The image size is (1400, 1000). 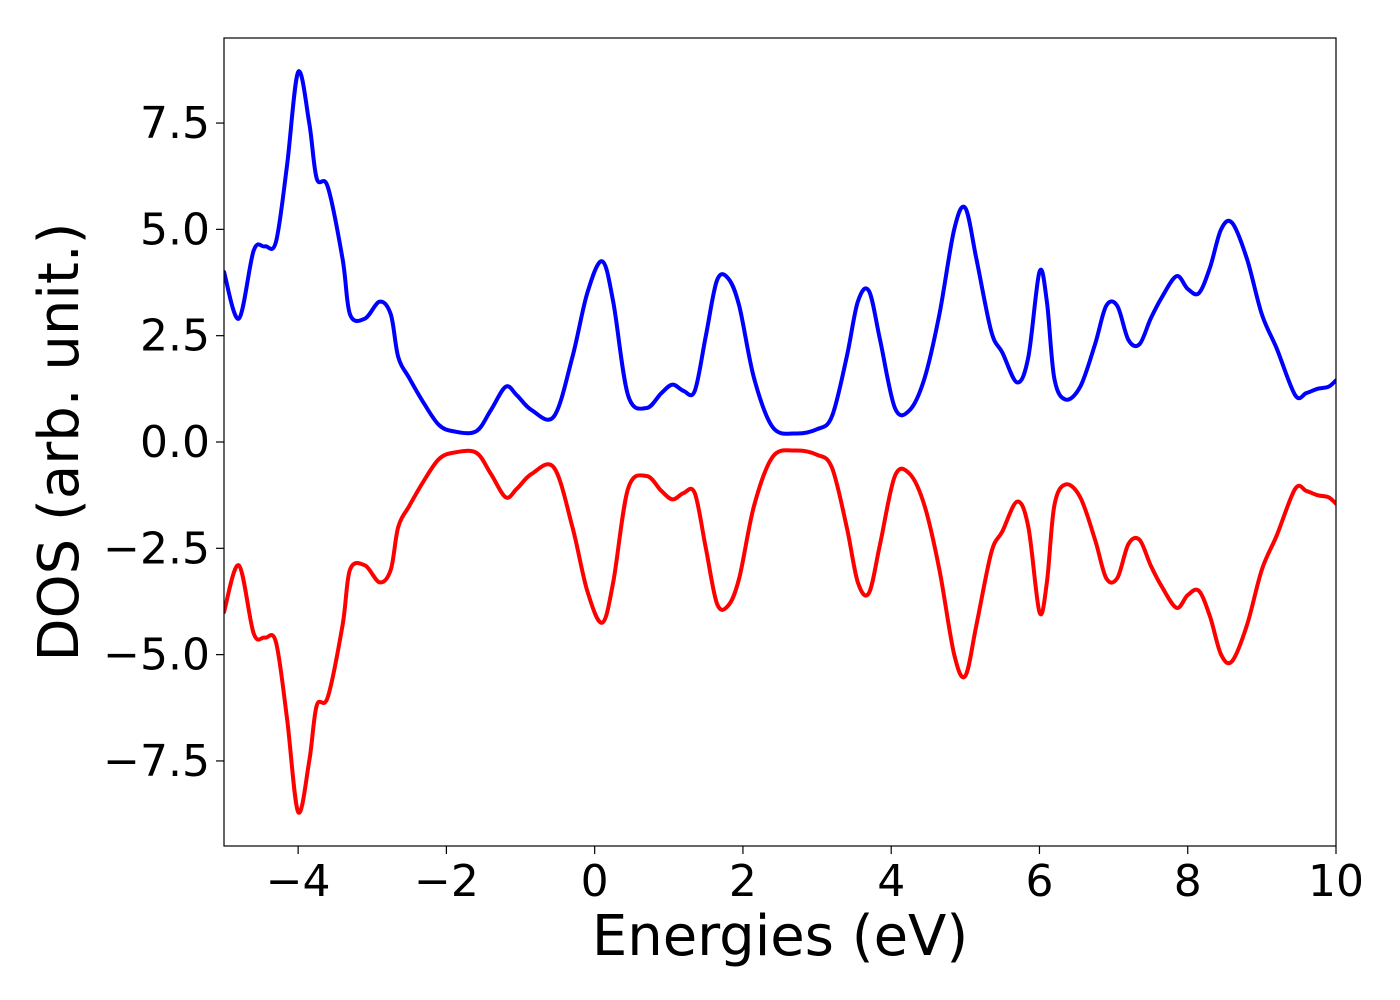 What do you see at coordinates (1039, 881) in the screenshot?
I see `x-tick-label: 6` at bounding box center [1039, 881].